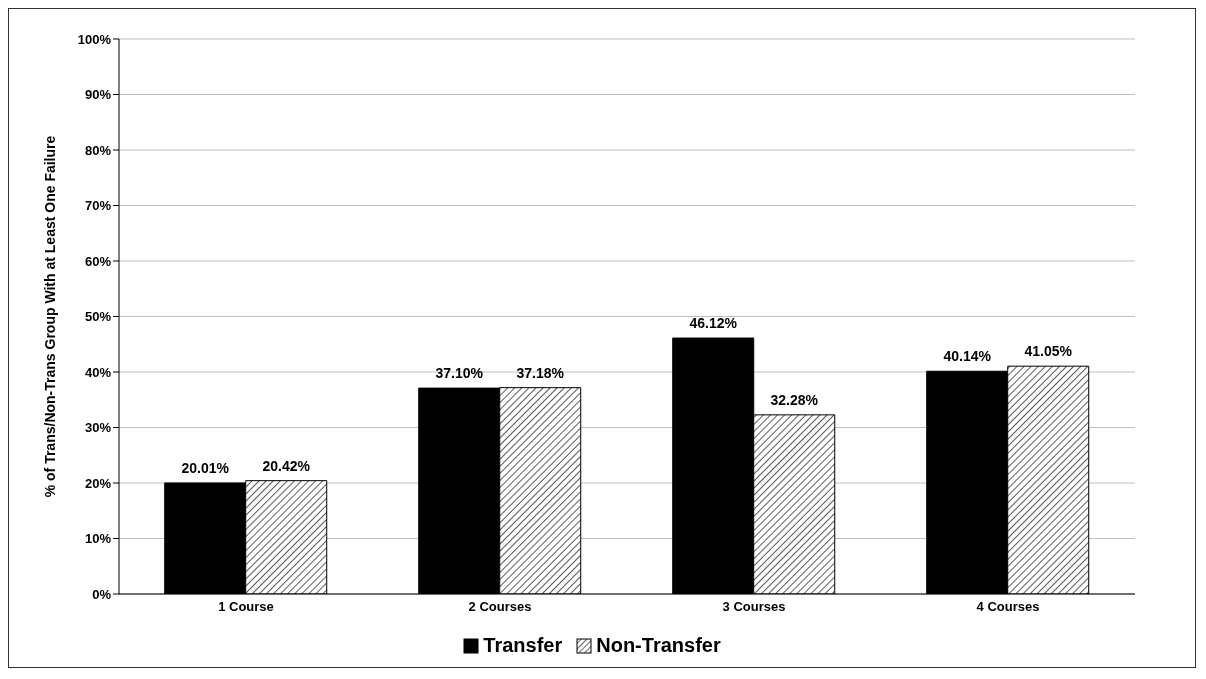  What do you see at coordinates (713, 323) in the screenshot?
I see `data-label: 46.12%` at bounding box center [713, 323].